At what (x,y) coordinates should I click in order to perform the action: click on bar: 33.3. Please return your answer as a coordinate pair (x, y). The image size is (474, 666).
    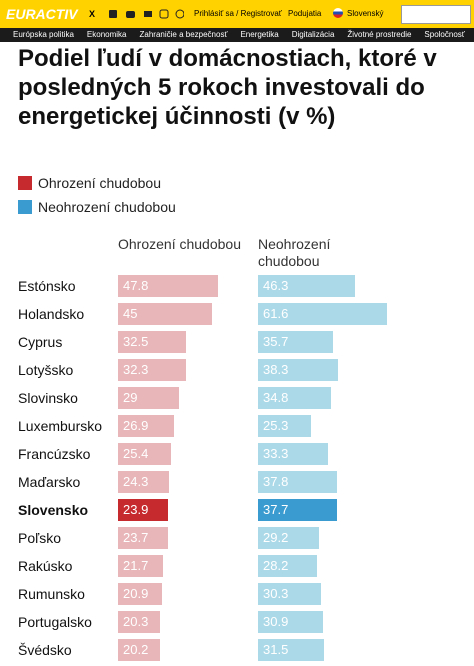
    Looking at the image, I should click on (293, 454).